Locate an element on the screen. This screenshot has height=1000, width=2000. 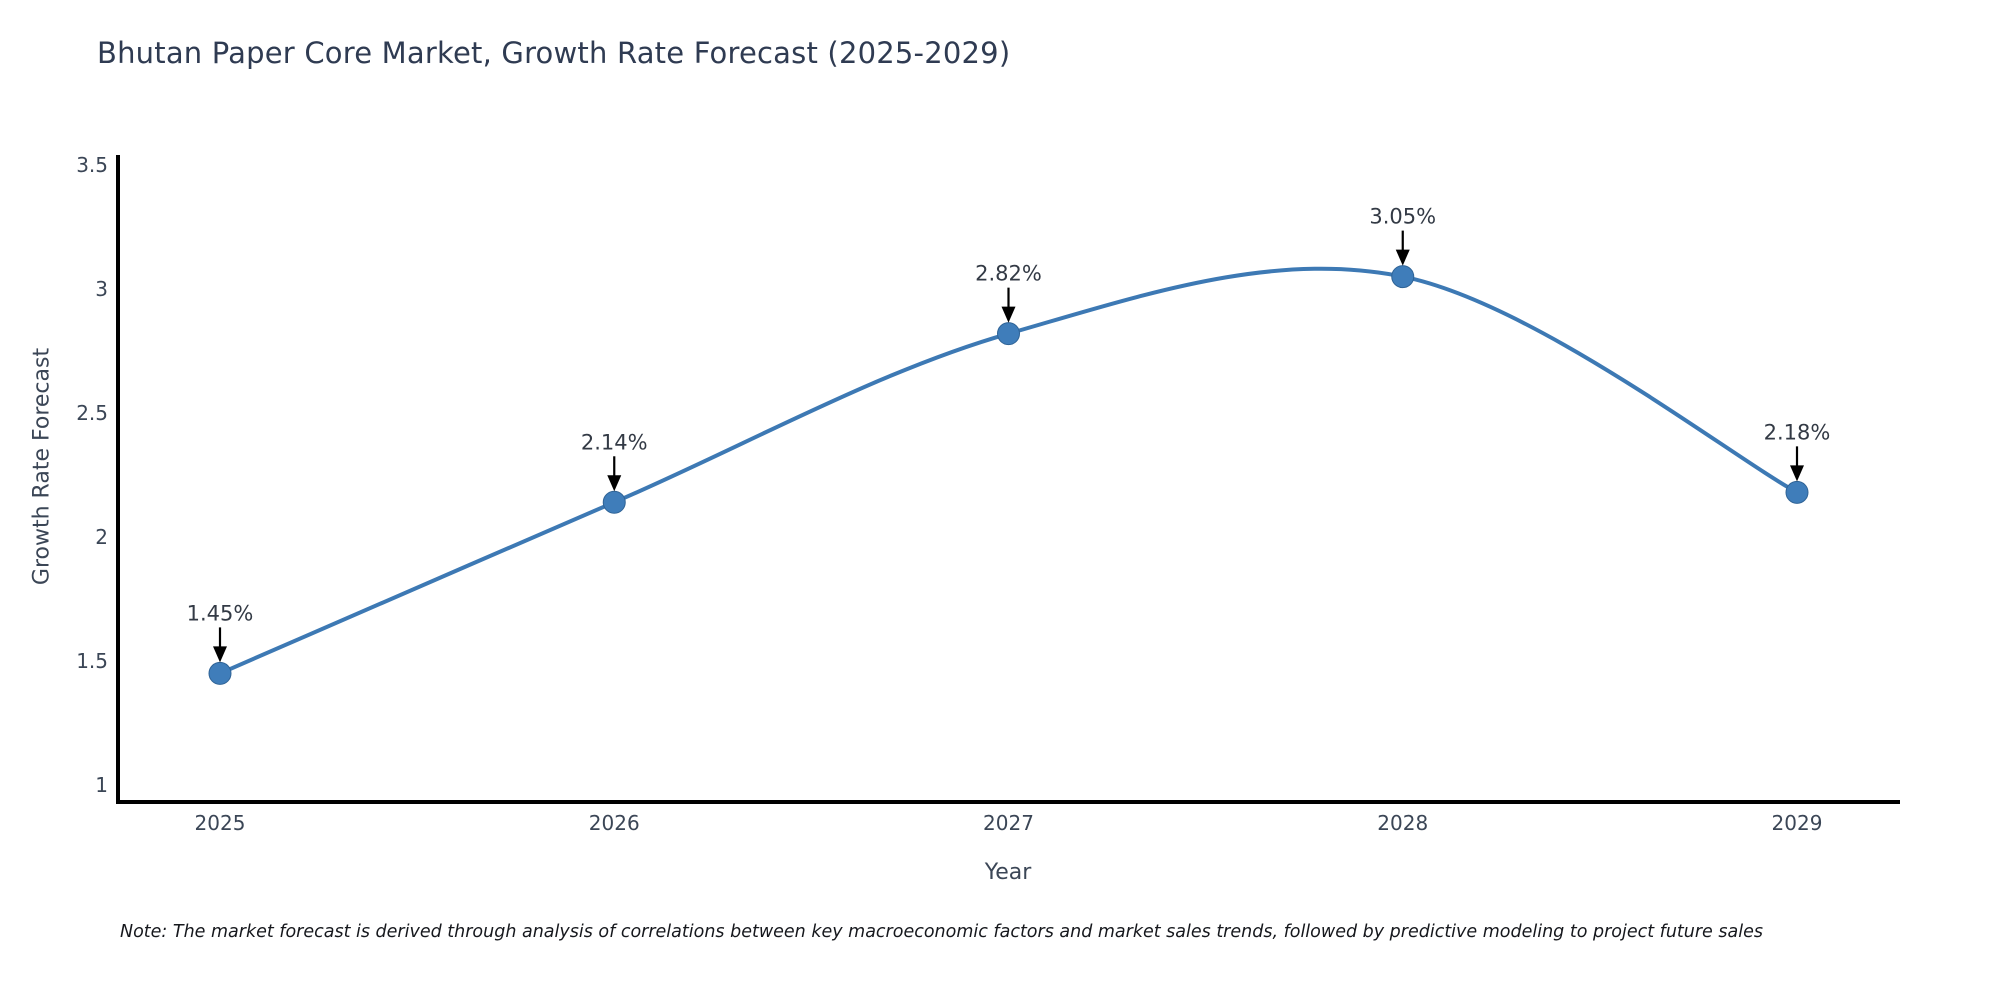
y-tick-label-2: 2 is located at coordinates (101, 537).